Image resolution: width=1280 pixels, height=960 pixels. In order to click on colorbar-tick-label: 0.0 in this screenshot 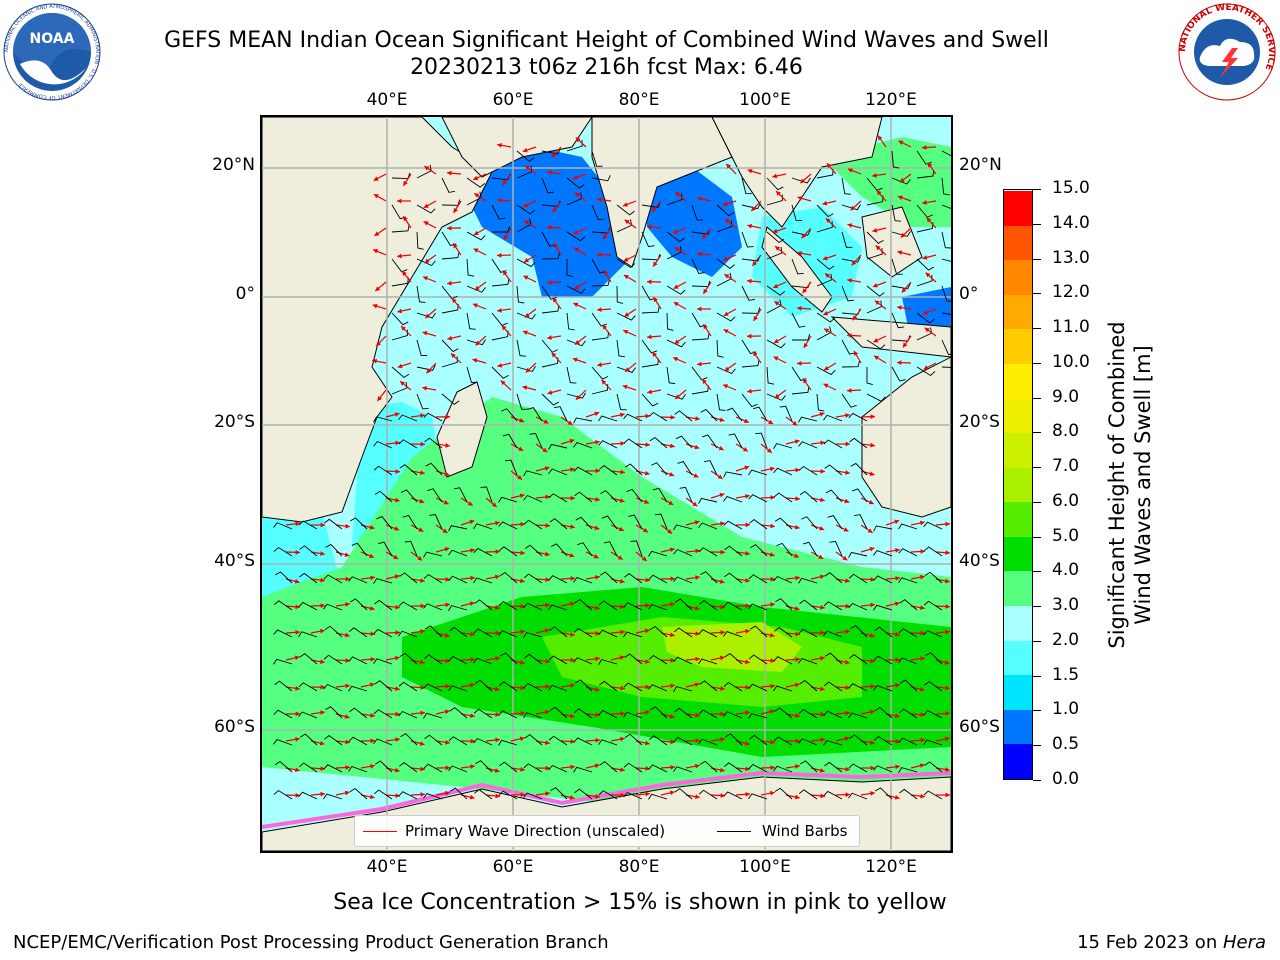, I will do `click(1066, 779)`.